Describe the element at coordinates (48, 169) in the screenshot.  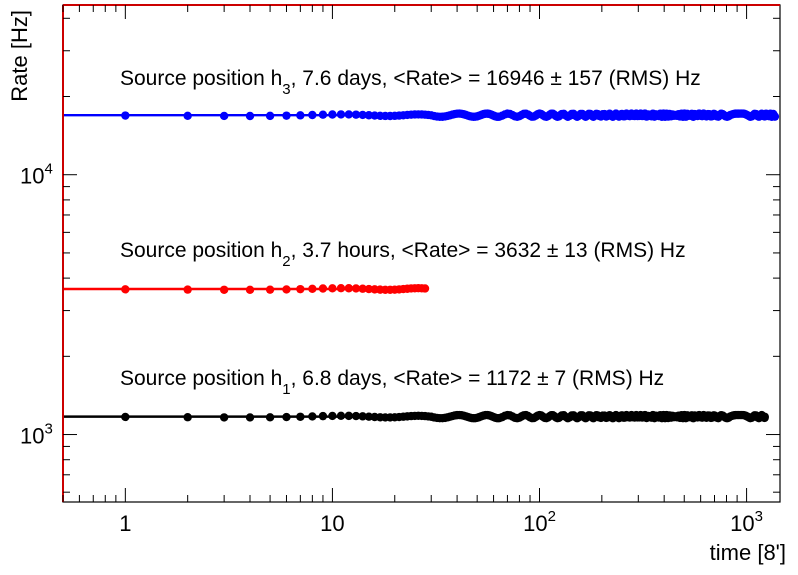
I see `y-tick-label-exponent: 4` at that location.